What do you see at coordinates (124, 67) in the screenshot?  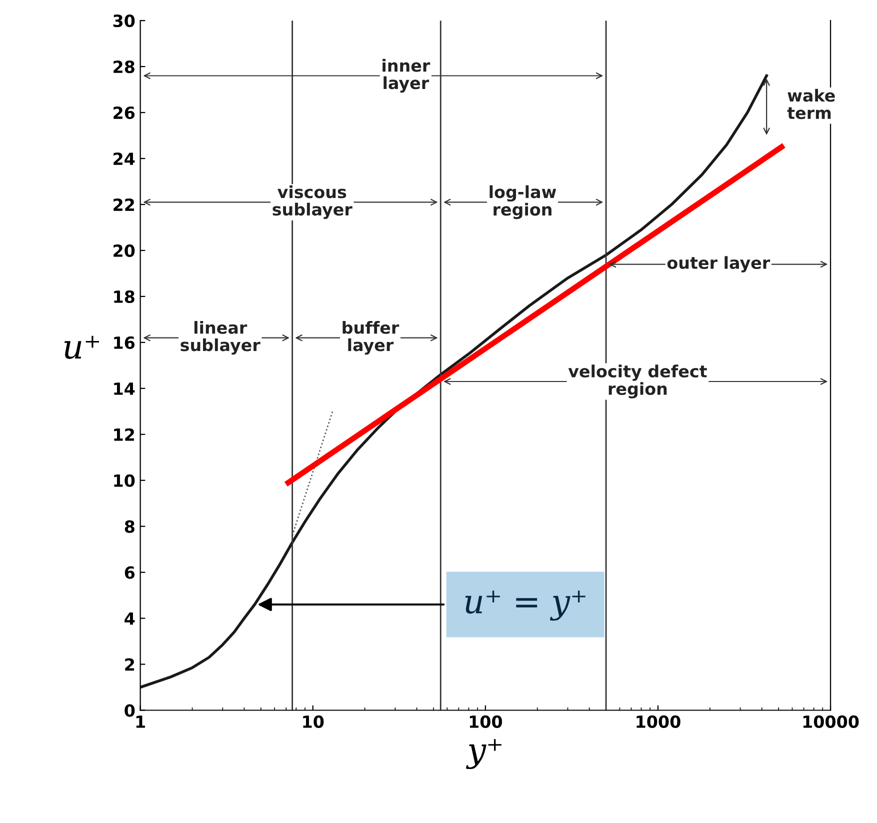 I see `y-tick-label: 28` at bounding box center [124, 67].